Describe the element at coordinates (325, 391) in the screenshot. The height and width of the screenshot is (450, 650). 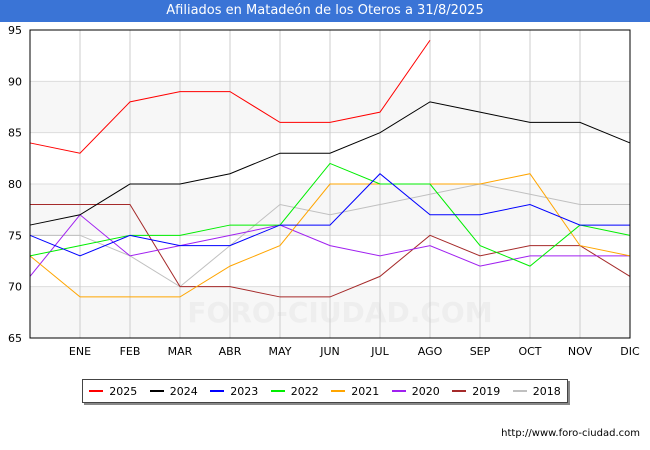
I see `legend: 2025 2024 2023 2022 2021 2020 2019 2018` at that location.